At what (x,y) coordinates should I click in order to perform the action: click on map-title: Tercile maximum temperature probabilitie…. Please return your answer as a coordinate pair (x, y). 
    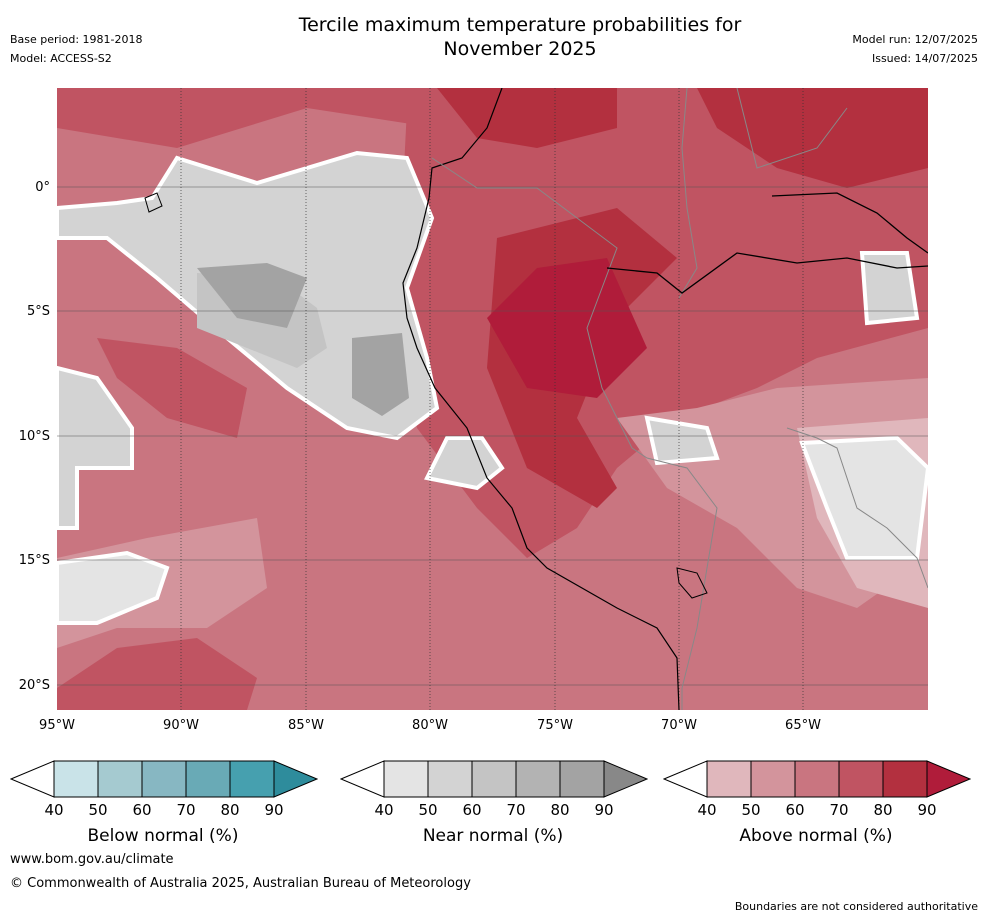
    Looking at the image, I should click on (520, 37).